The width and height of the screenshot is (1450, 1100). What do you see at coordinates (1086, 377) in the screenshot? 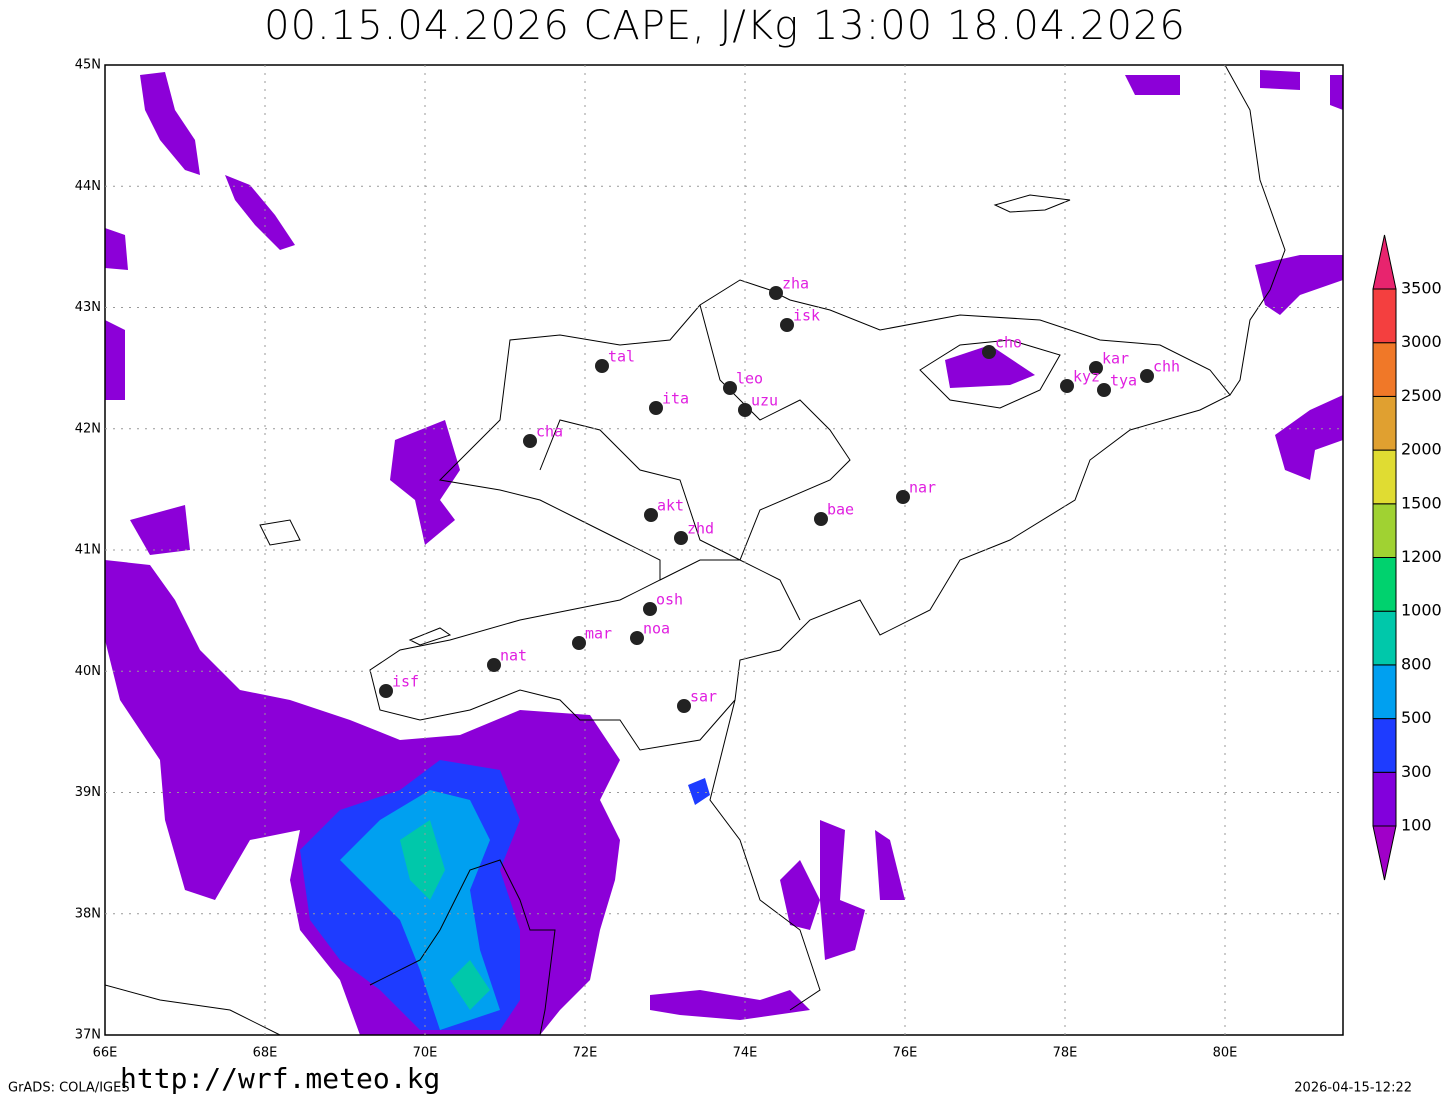
I see `station-label: kyz` at bounding box center [1086, 377].